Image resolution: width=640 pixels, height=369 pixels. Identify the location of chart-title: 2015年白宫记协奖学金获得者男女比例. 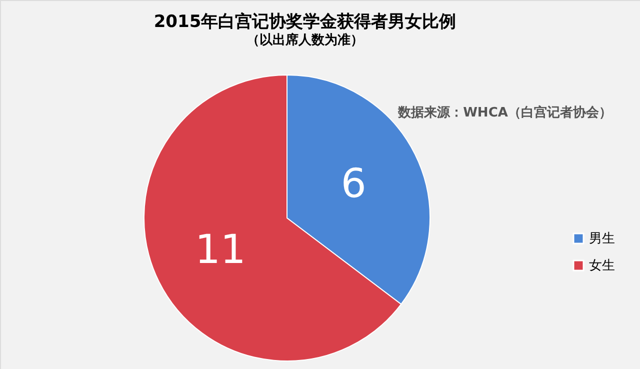
(305, 22).